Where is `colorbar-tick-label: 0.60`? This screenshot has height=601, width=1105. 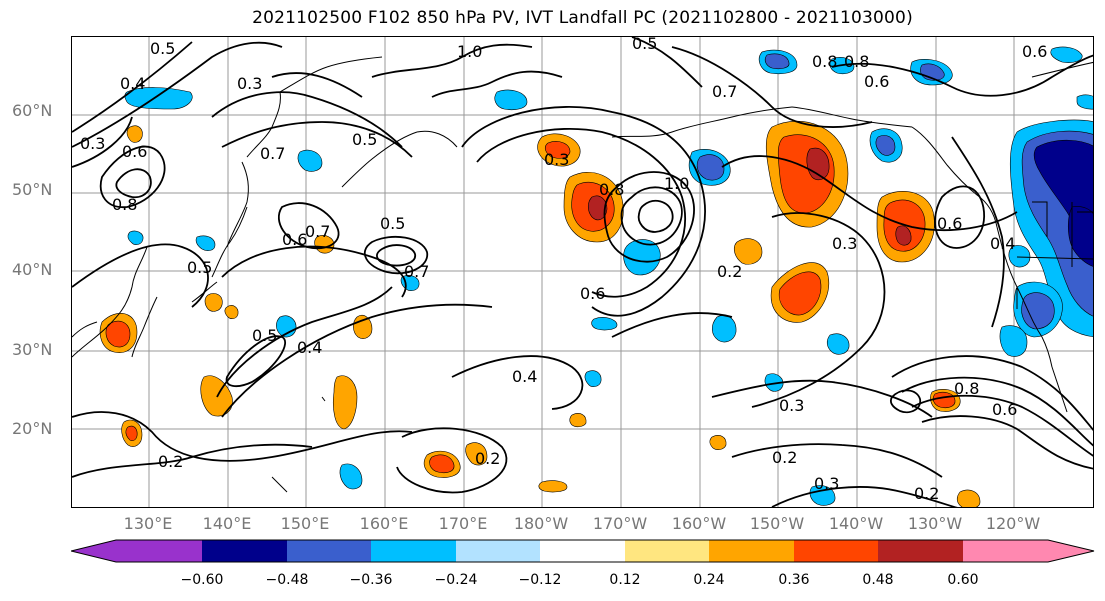
colorbar-tick-label: 0.60 is located at coordinates (963, 580).